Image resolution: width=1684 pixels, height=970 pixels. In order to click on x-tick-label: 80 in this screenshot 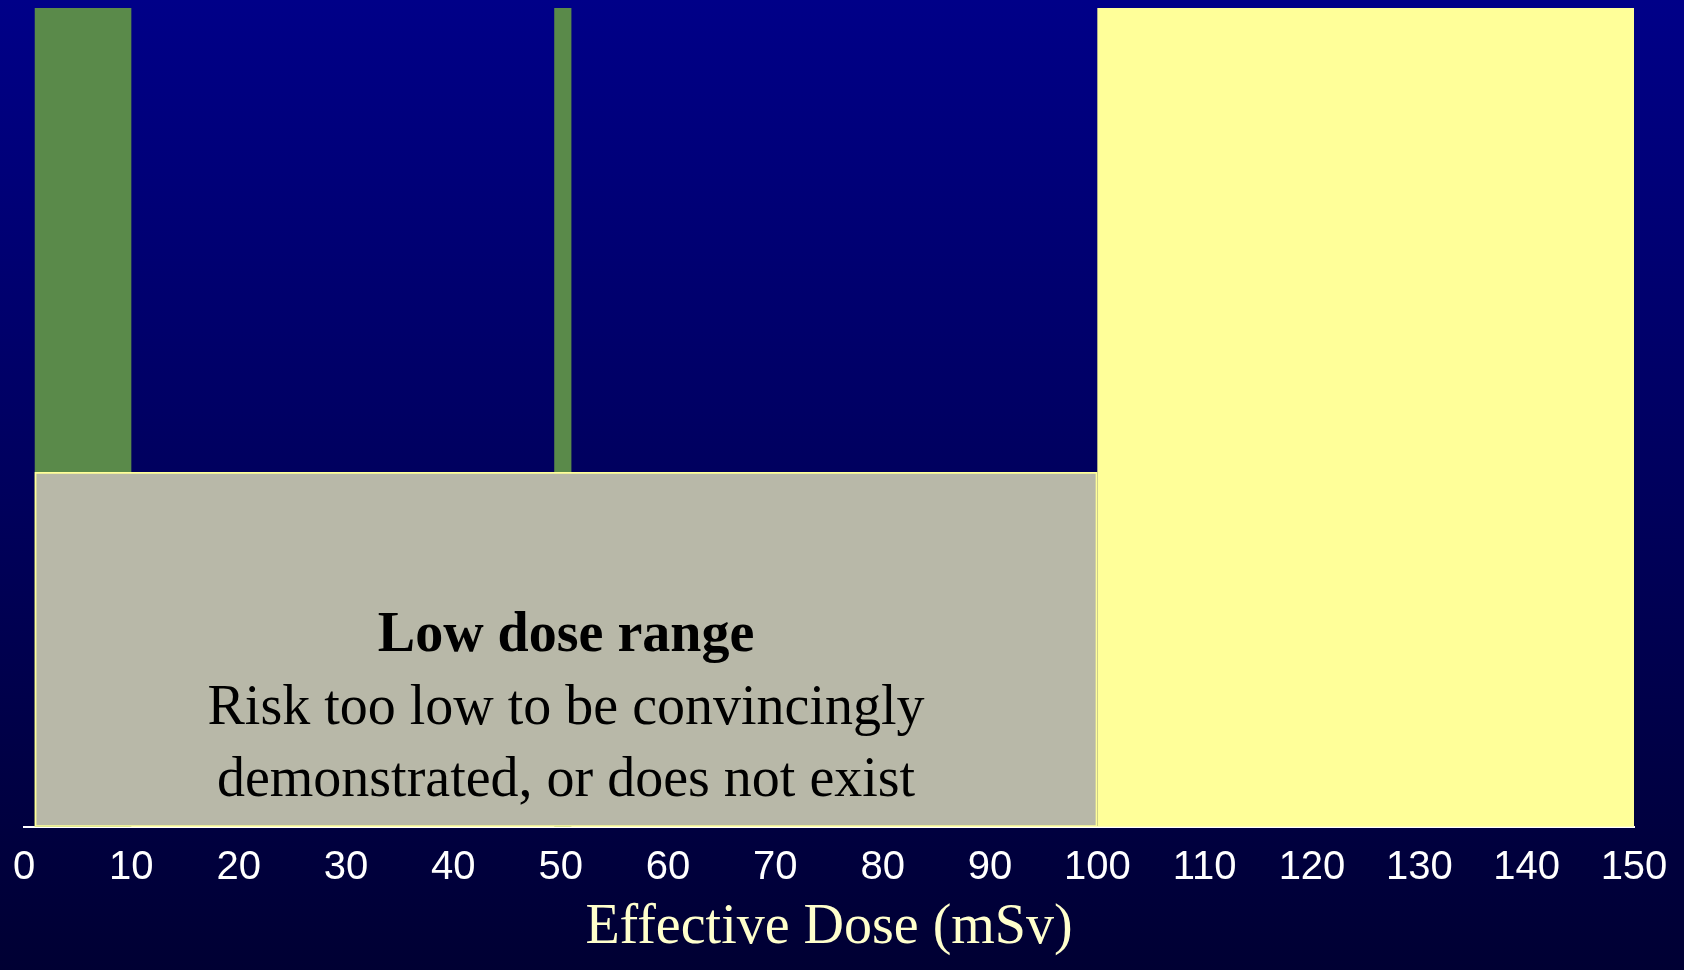, I will do `click(882, 864)`.